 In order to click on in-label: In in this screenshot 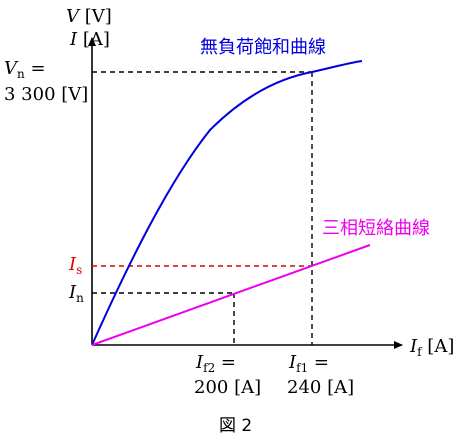, I will do `click(76, 293)`.